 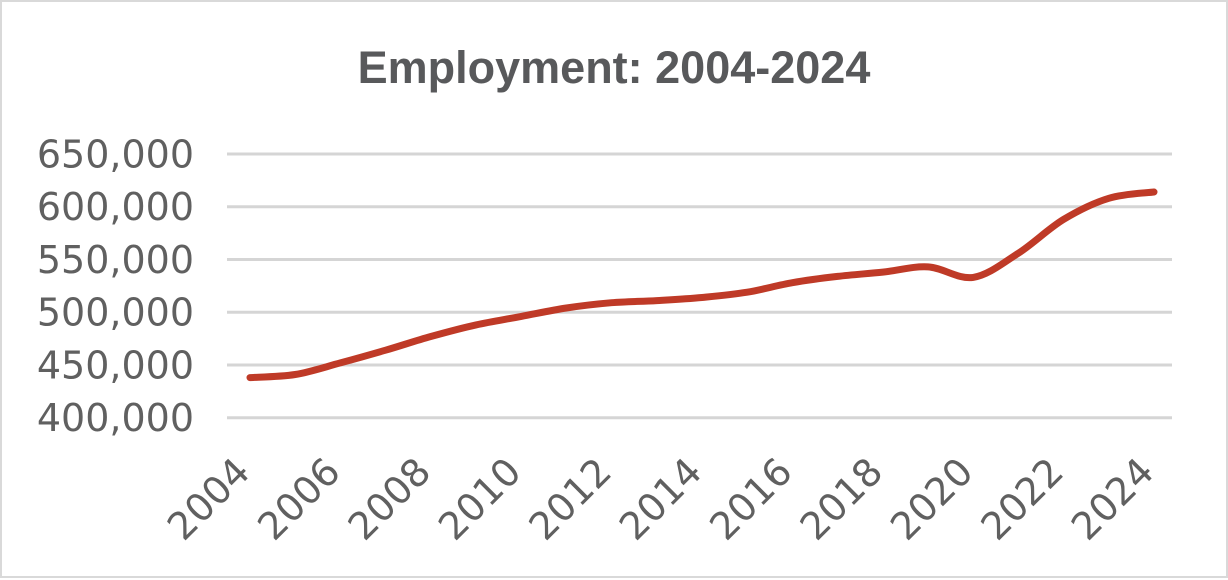 I want to click on y-axis-tick-label: 500,000, so click(x=115, y=313).